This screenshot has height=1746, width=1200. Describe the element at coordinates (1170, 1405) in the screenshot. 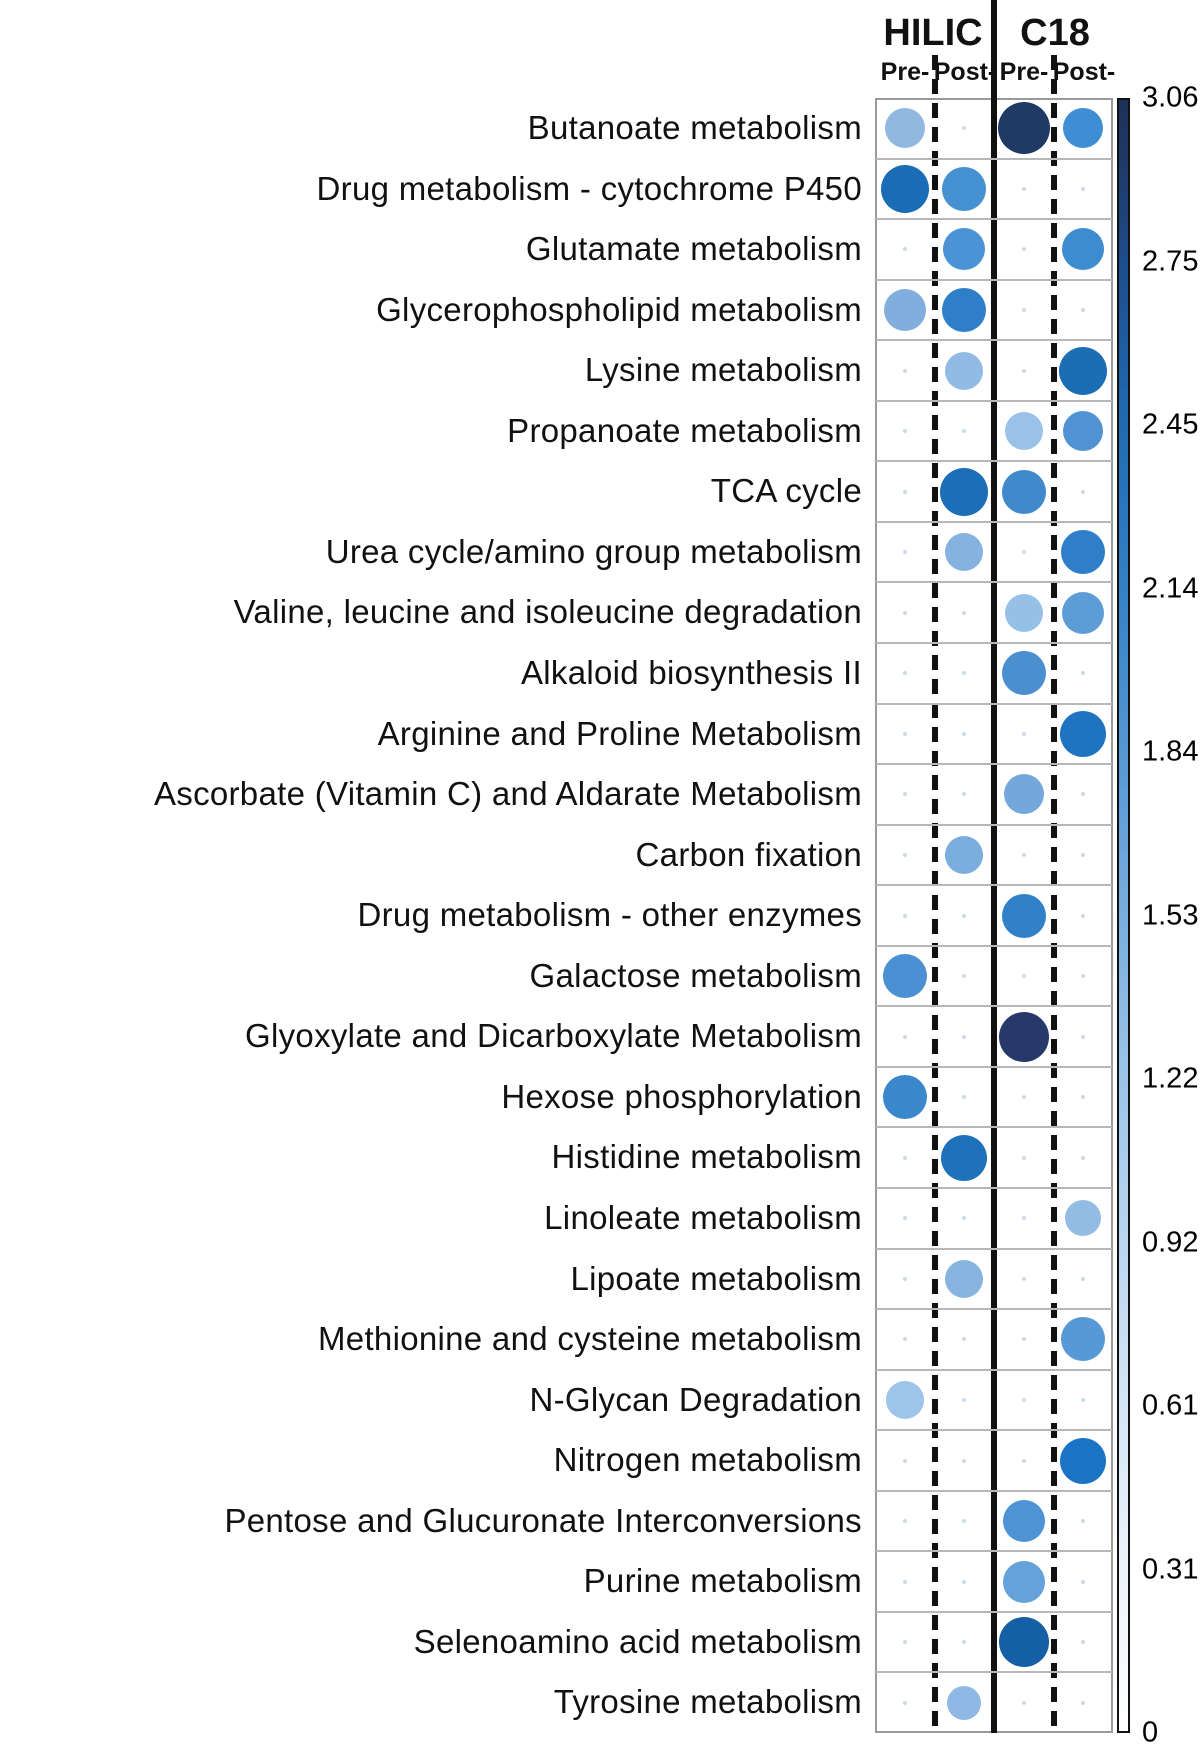

I see `colorbar-tick-label: 0.61` at that location.